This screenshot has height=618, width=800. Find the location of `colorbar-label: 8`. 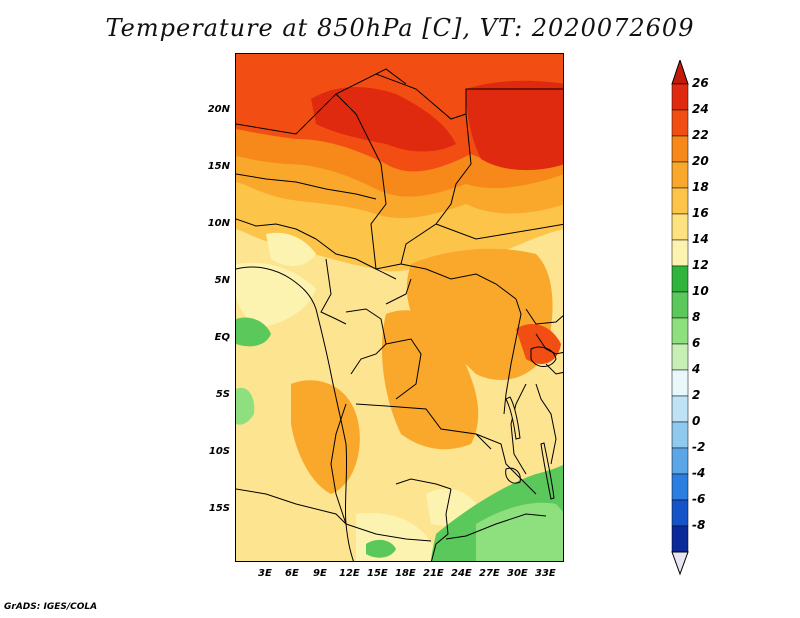

colorbar-label: 8 is located at coordinates (696, 317).